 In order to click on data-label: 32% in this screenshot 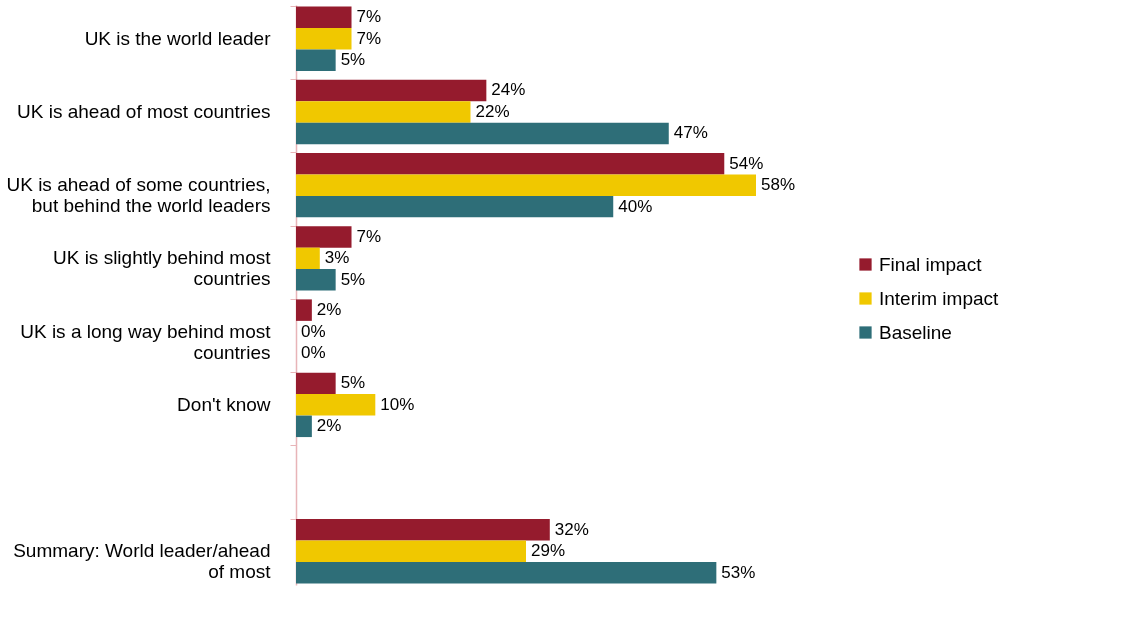, I will do `click(571, 529)`.